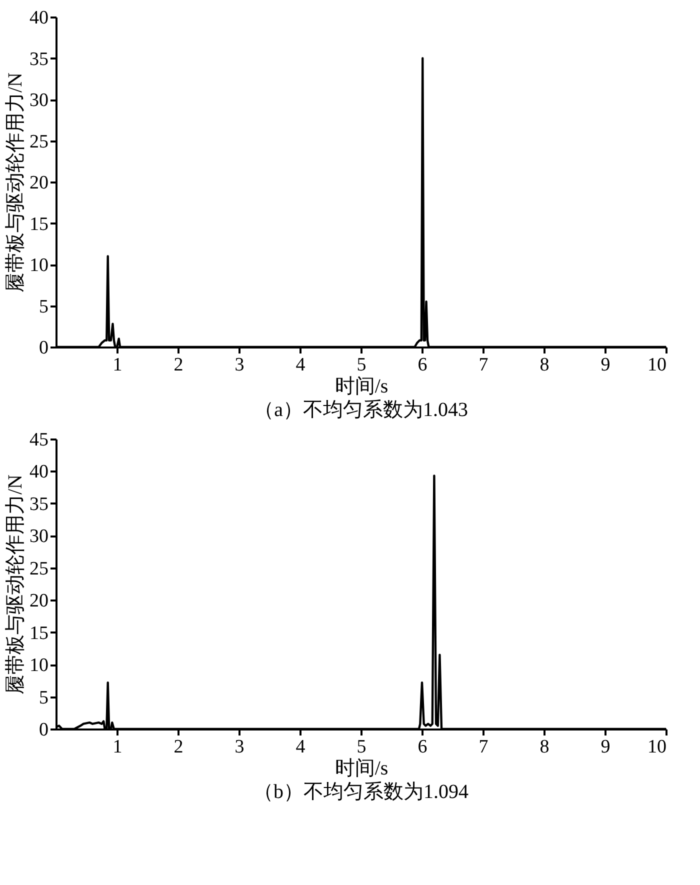  I want to click on y-tick-label: 45, so click(39, 440).